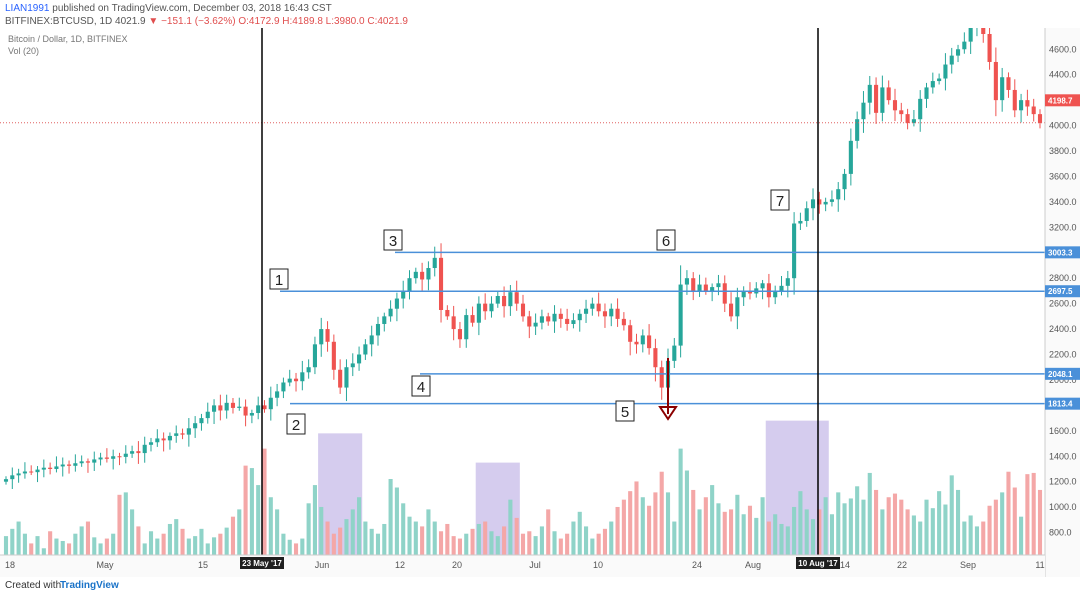 The width and height of the screenshot is (1080, 597). I want to click on down-triangle-icon: ▼, so click(153, 21).